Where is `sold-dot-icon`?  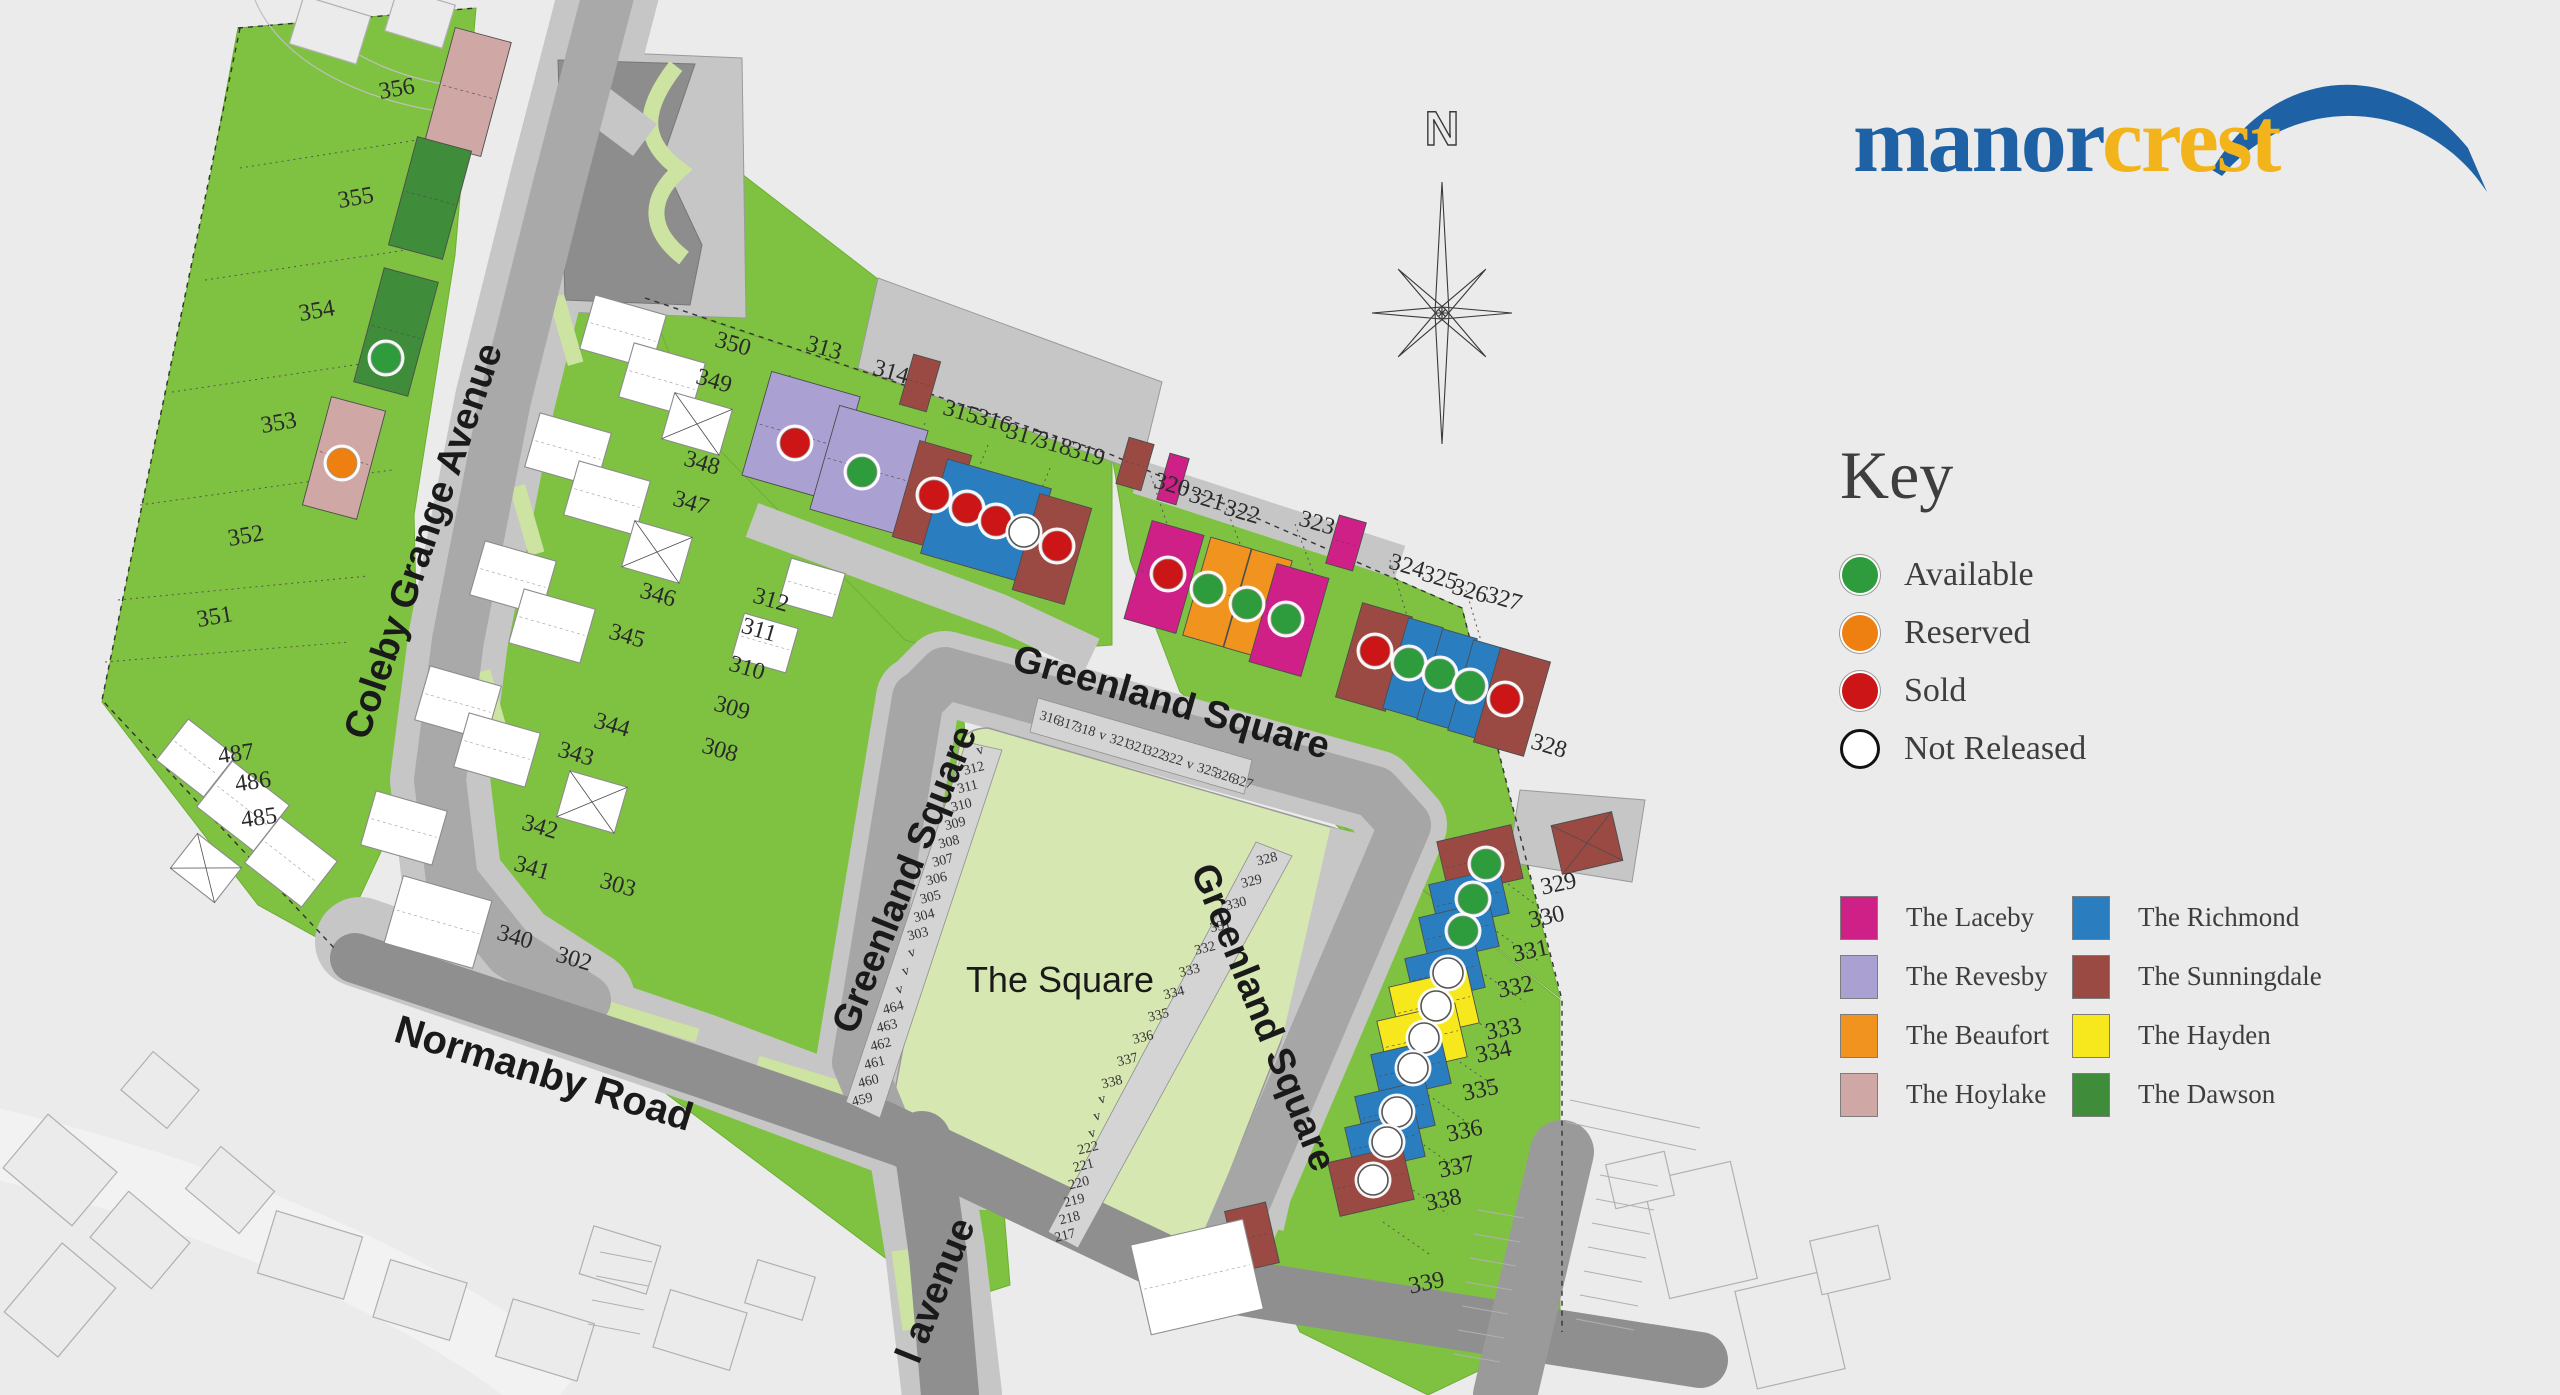
sold-dot-icon is located at coordinates (1860, 691).